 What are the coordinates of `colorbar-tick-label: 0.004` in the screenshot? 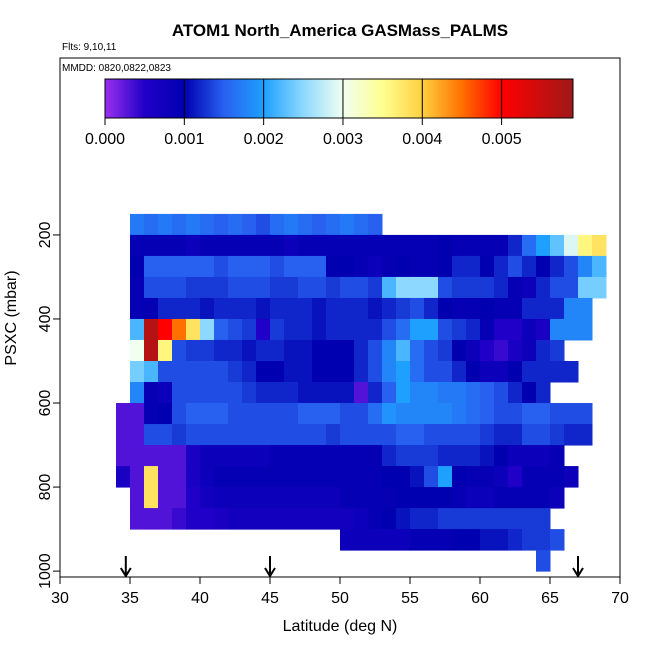 It's located at (422, 139).